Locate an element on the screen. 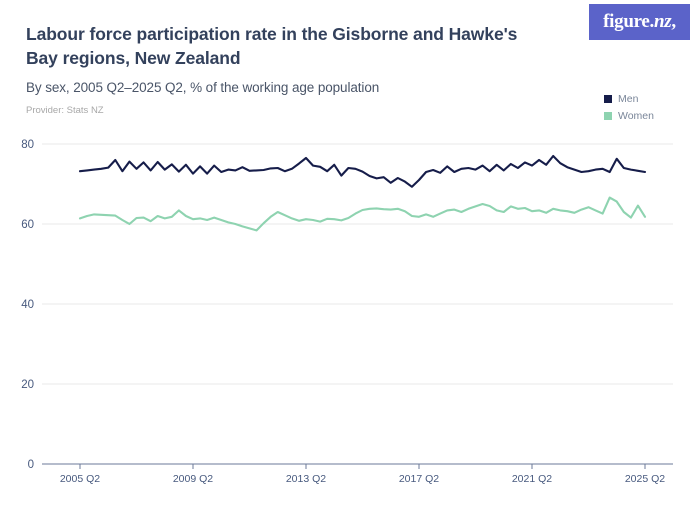 Image resolution: width=700 pixels, height=525 pixels. figurenz-logo: figure.nz, is located at coordinates (639, 22).